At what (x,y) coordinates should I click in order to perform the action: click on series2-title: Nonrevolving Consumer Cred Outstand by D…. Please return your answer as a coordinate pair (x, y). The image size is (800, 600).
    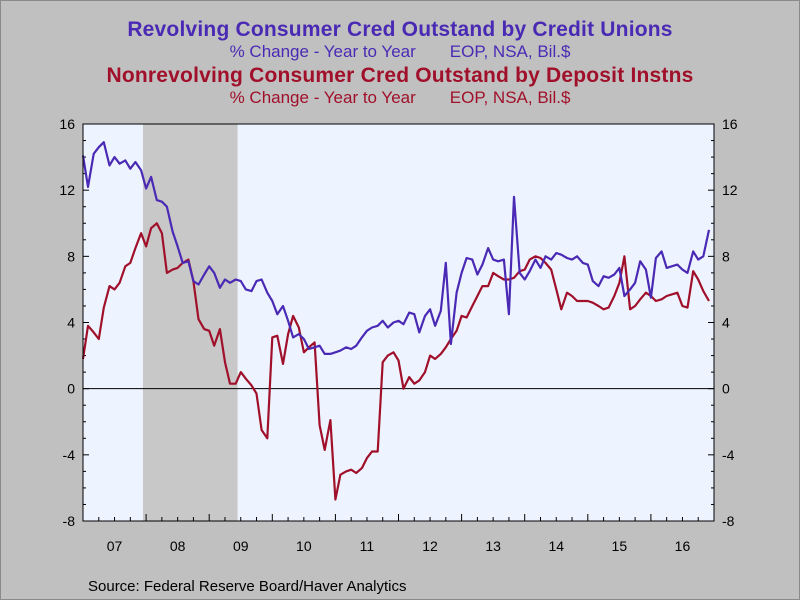
    Looking at the image, I should click on (400, 75).